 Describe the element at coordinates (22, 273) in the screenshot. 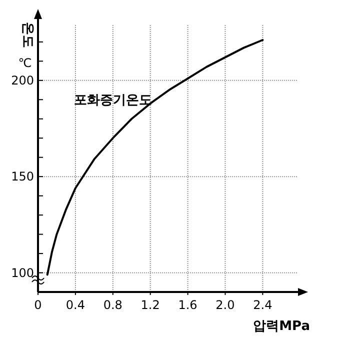

I see `y-tick-label: 100` at that location.